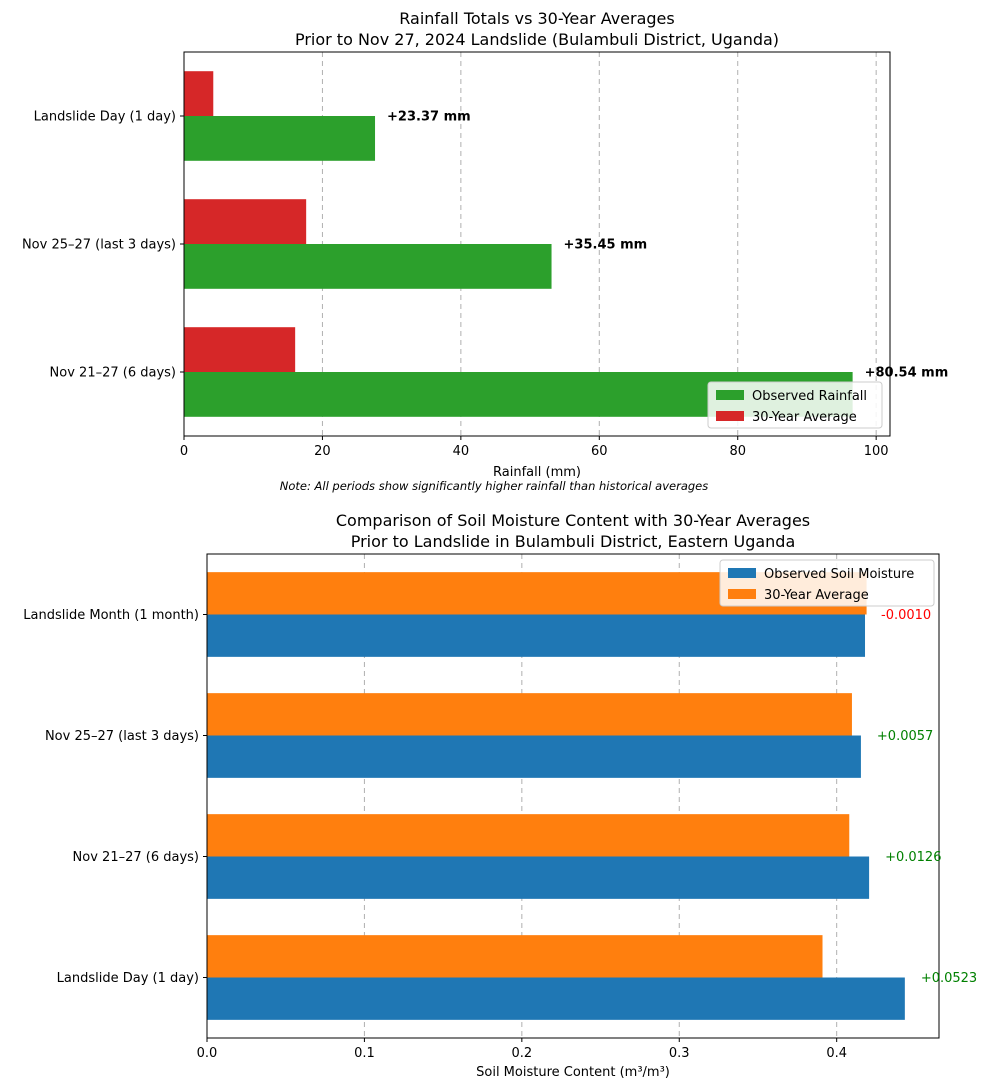 The width and height of the screenshot is (989, 1090). I want to click on soil-difference-labels: +0.0523 +0.0126 +0.0057 -0.0010, so click(927, 797).